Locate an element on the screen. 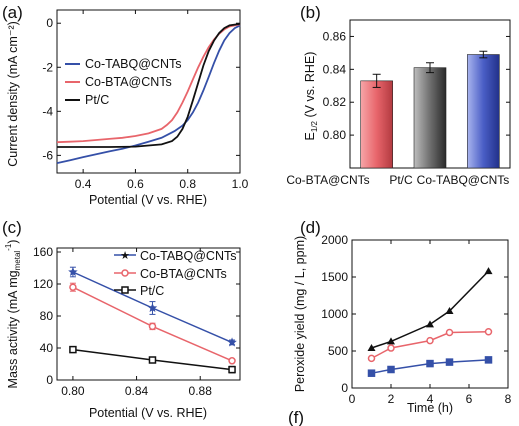  panel-c-x-ticks: 0.80 0.84 0.88 is located at coordinates (136, 323).